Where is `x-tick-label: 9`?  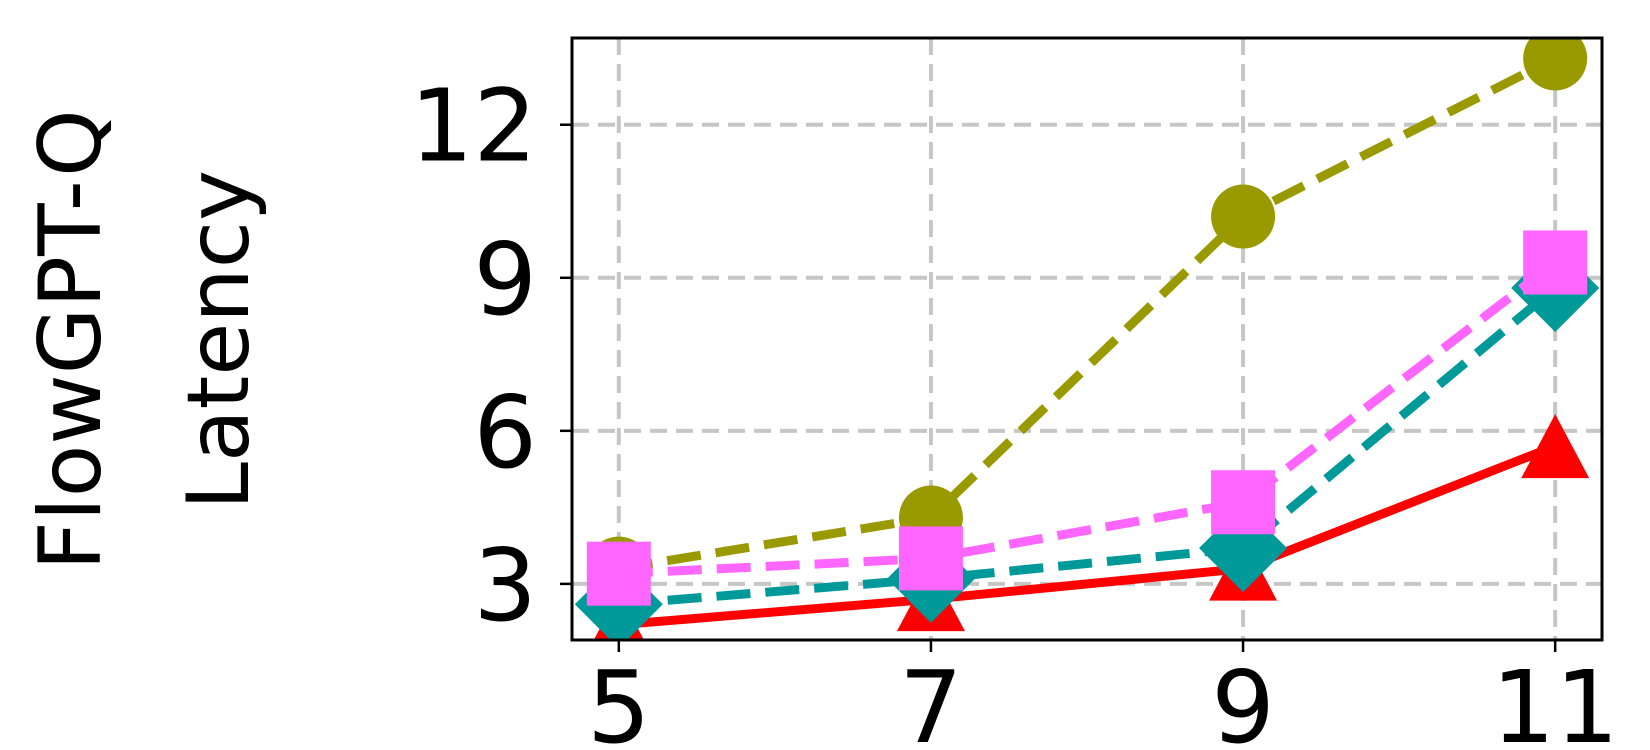
x-tick-label: 9 is located at coordinates (1243, 699).